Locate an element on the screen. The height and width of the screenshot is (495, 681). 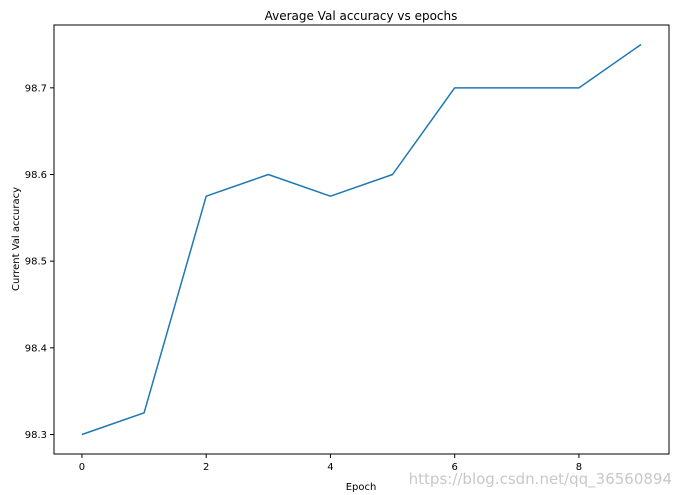
x-ticks: 0 2 4 6 8 is located at coordinates (330, 463).